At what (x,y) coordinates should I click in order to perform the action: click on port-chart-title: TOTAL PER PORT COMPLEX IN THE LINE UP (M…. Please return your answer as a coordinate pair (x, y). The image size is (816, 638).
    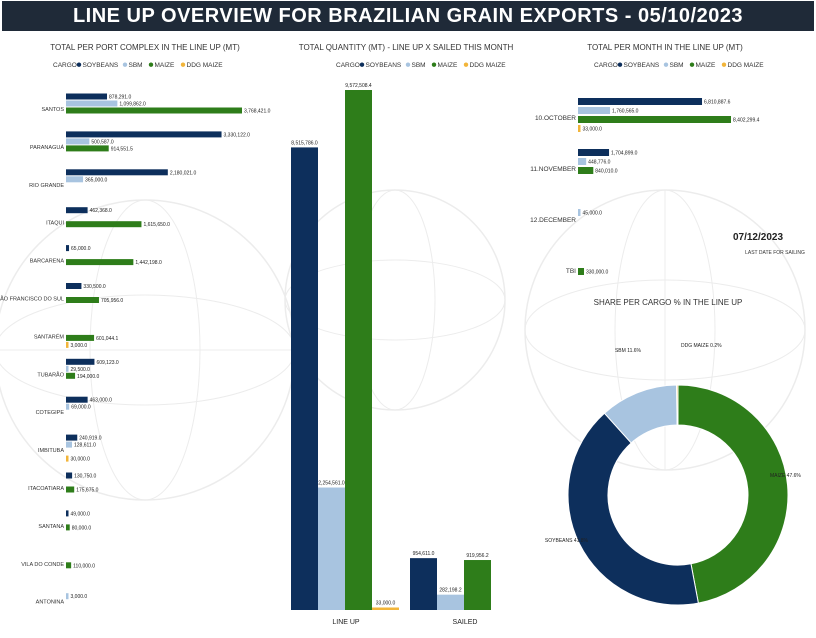
    Looking at the image, I should click on (145, 47).